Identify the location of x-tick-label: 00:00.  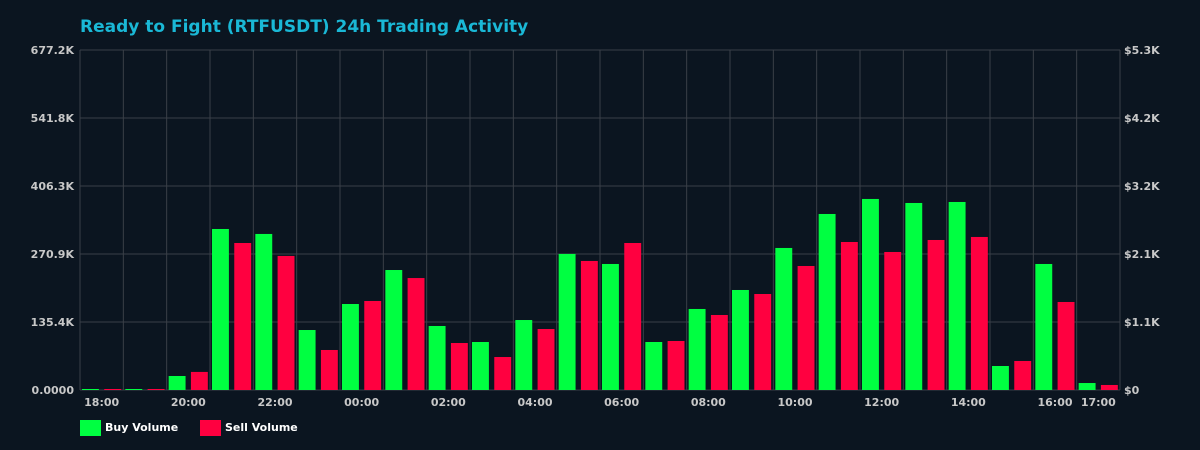
(361, 402).